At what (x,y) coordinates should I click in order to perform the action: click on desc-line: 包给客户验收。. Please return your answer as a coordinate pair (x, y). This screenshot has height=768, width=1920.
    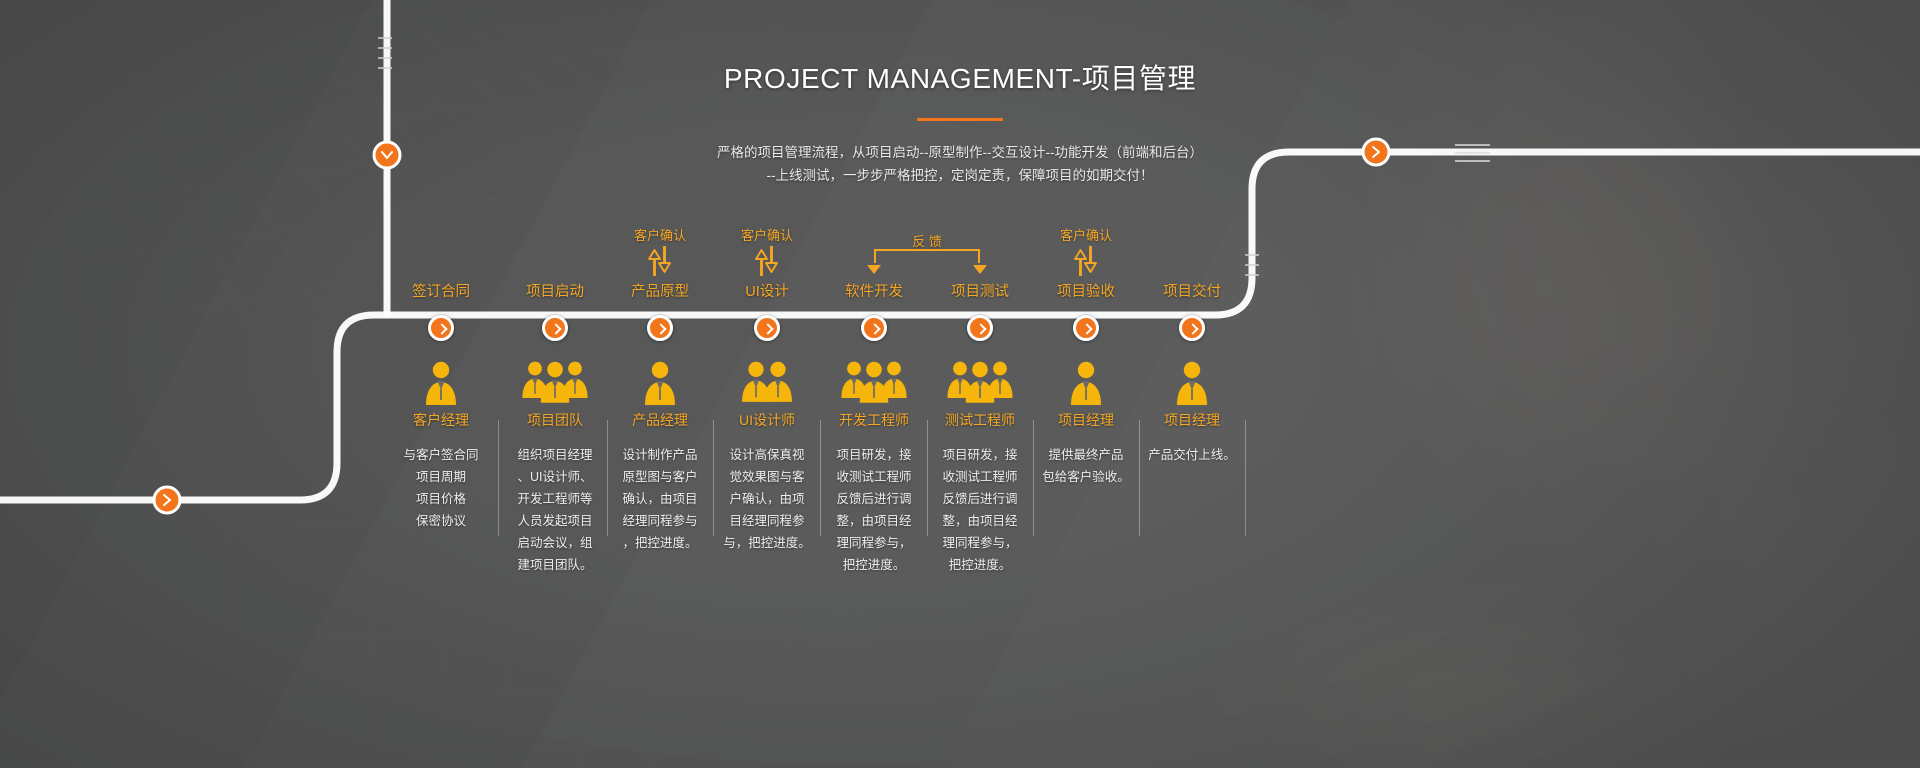
    Looking at the image, I should click on (1086, 477).